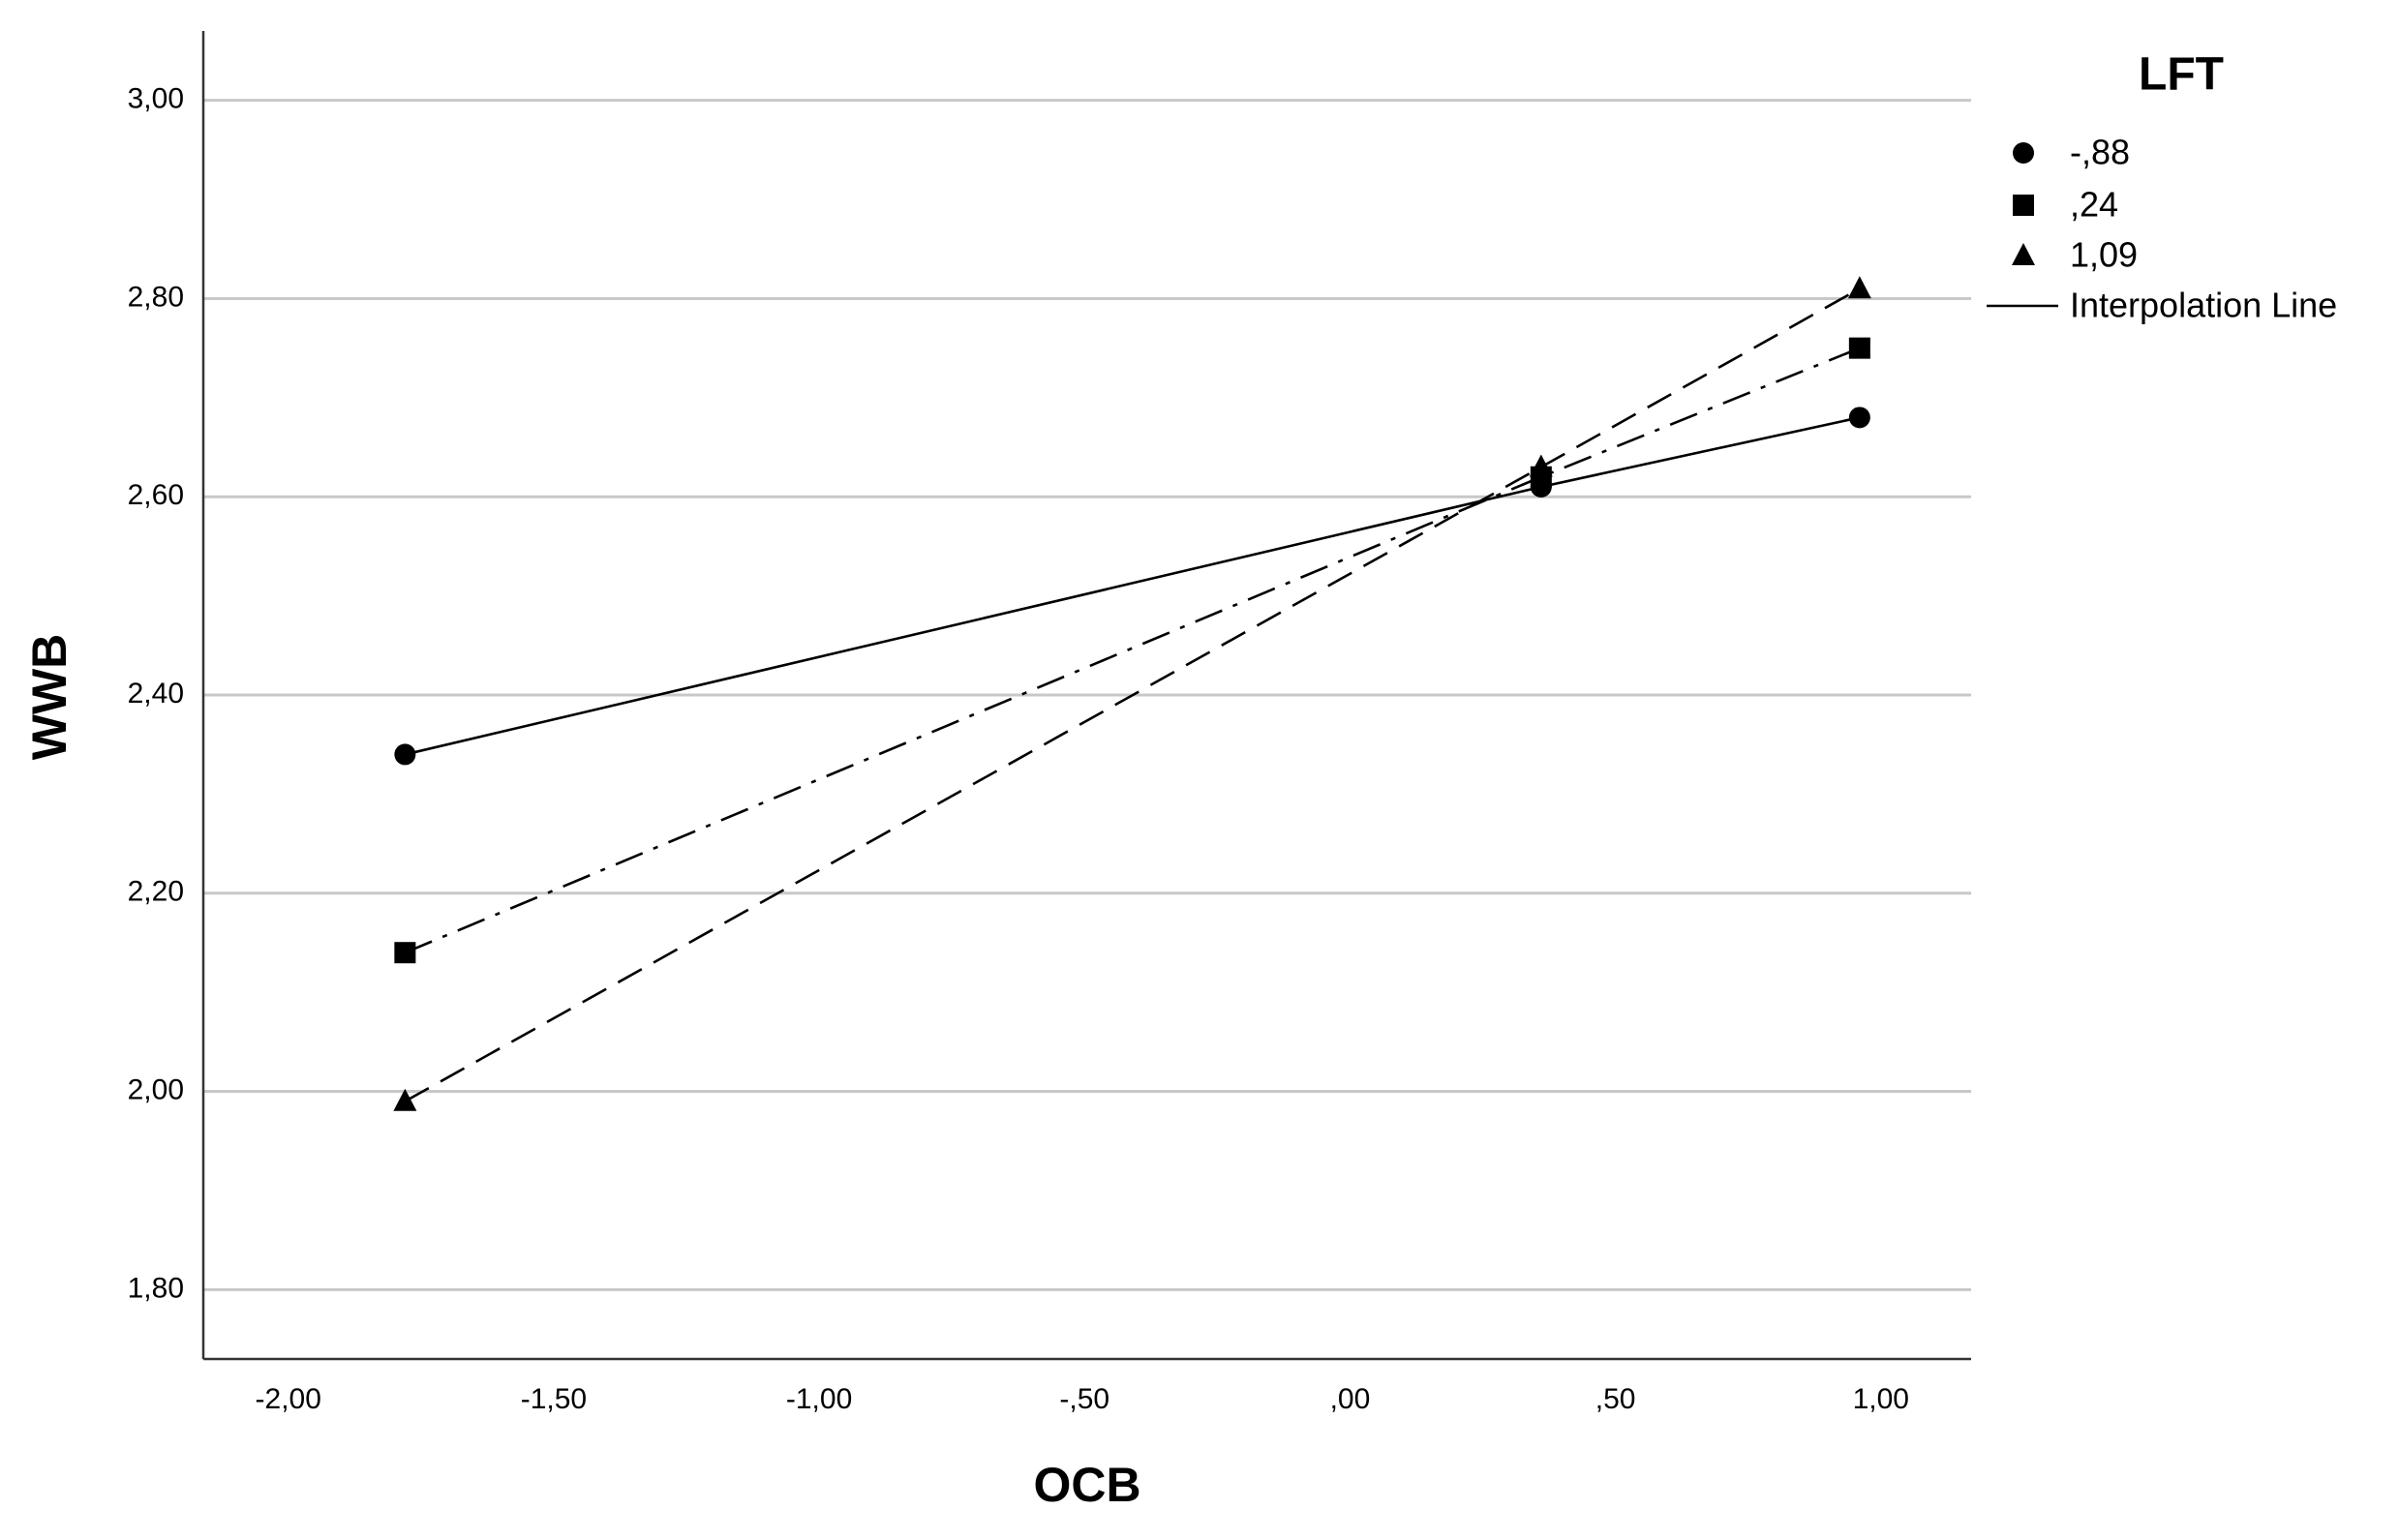 Image resolution: width=2400 pixels, height=1540 pixels. What do you see at coordinates (1350, 1399) in the screenshot?
I see `x-tick-label: ,00` at bounding box center [1350, 1399].